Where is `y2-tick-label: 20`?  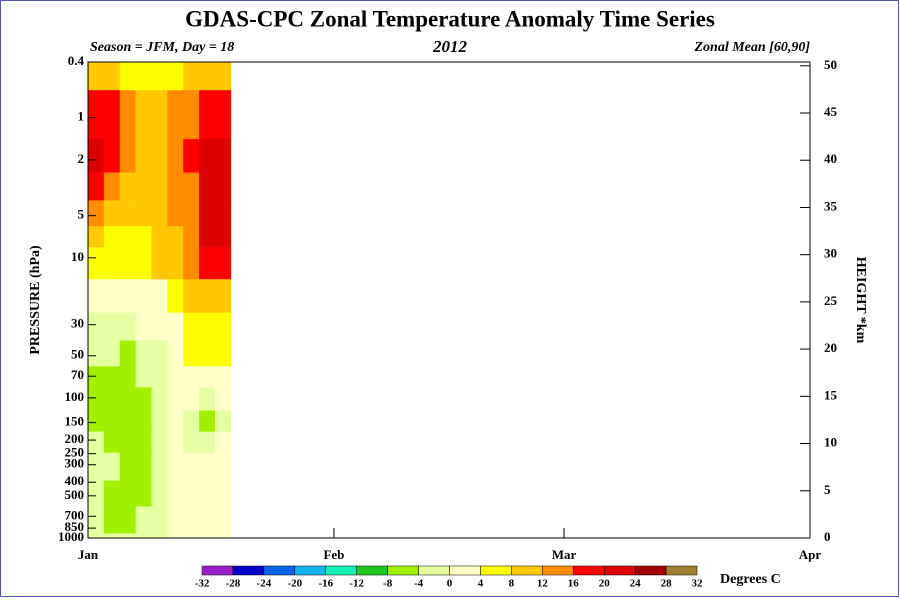 y2-tick-label: 20 is located at coordinates (830, 347).